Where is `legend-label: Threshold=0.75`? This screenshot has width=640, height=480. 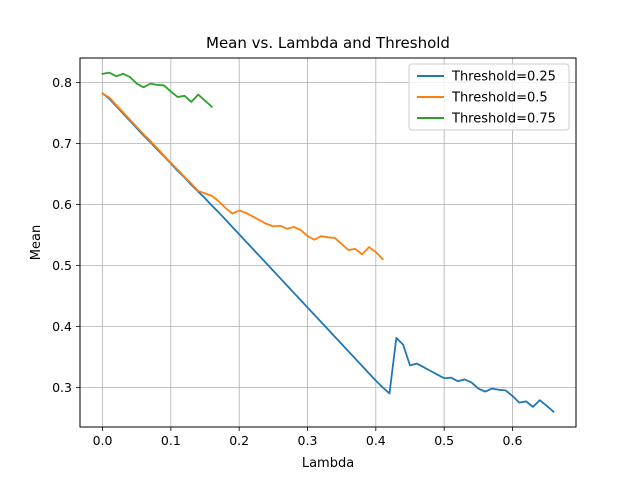
legend-label: Threshold=0.75 is located at coordinates (503, 119).